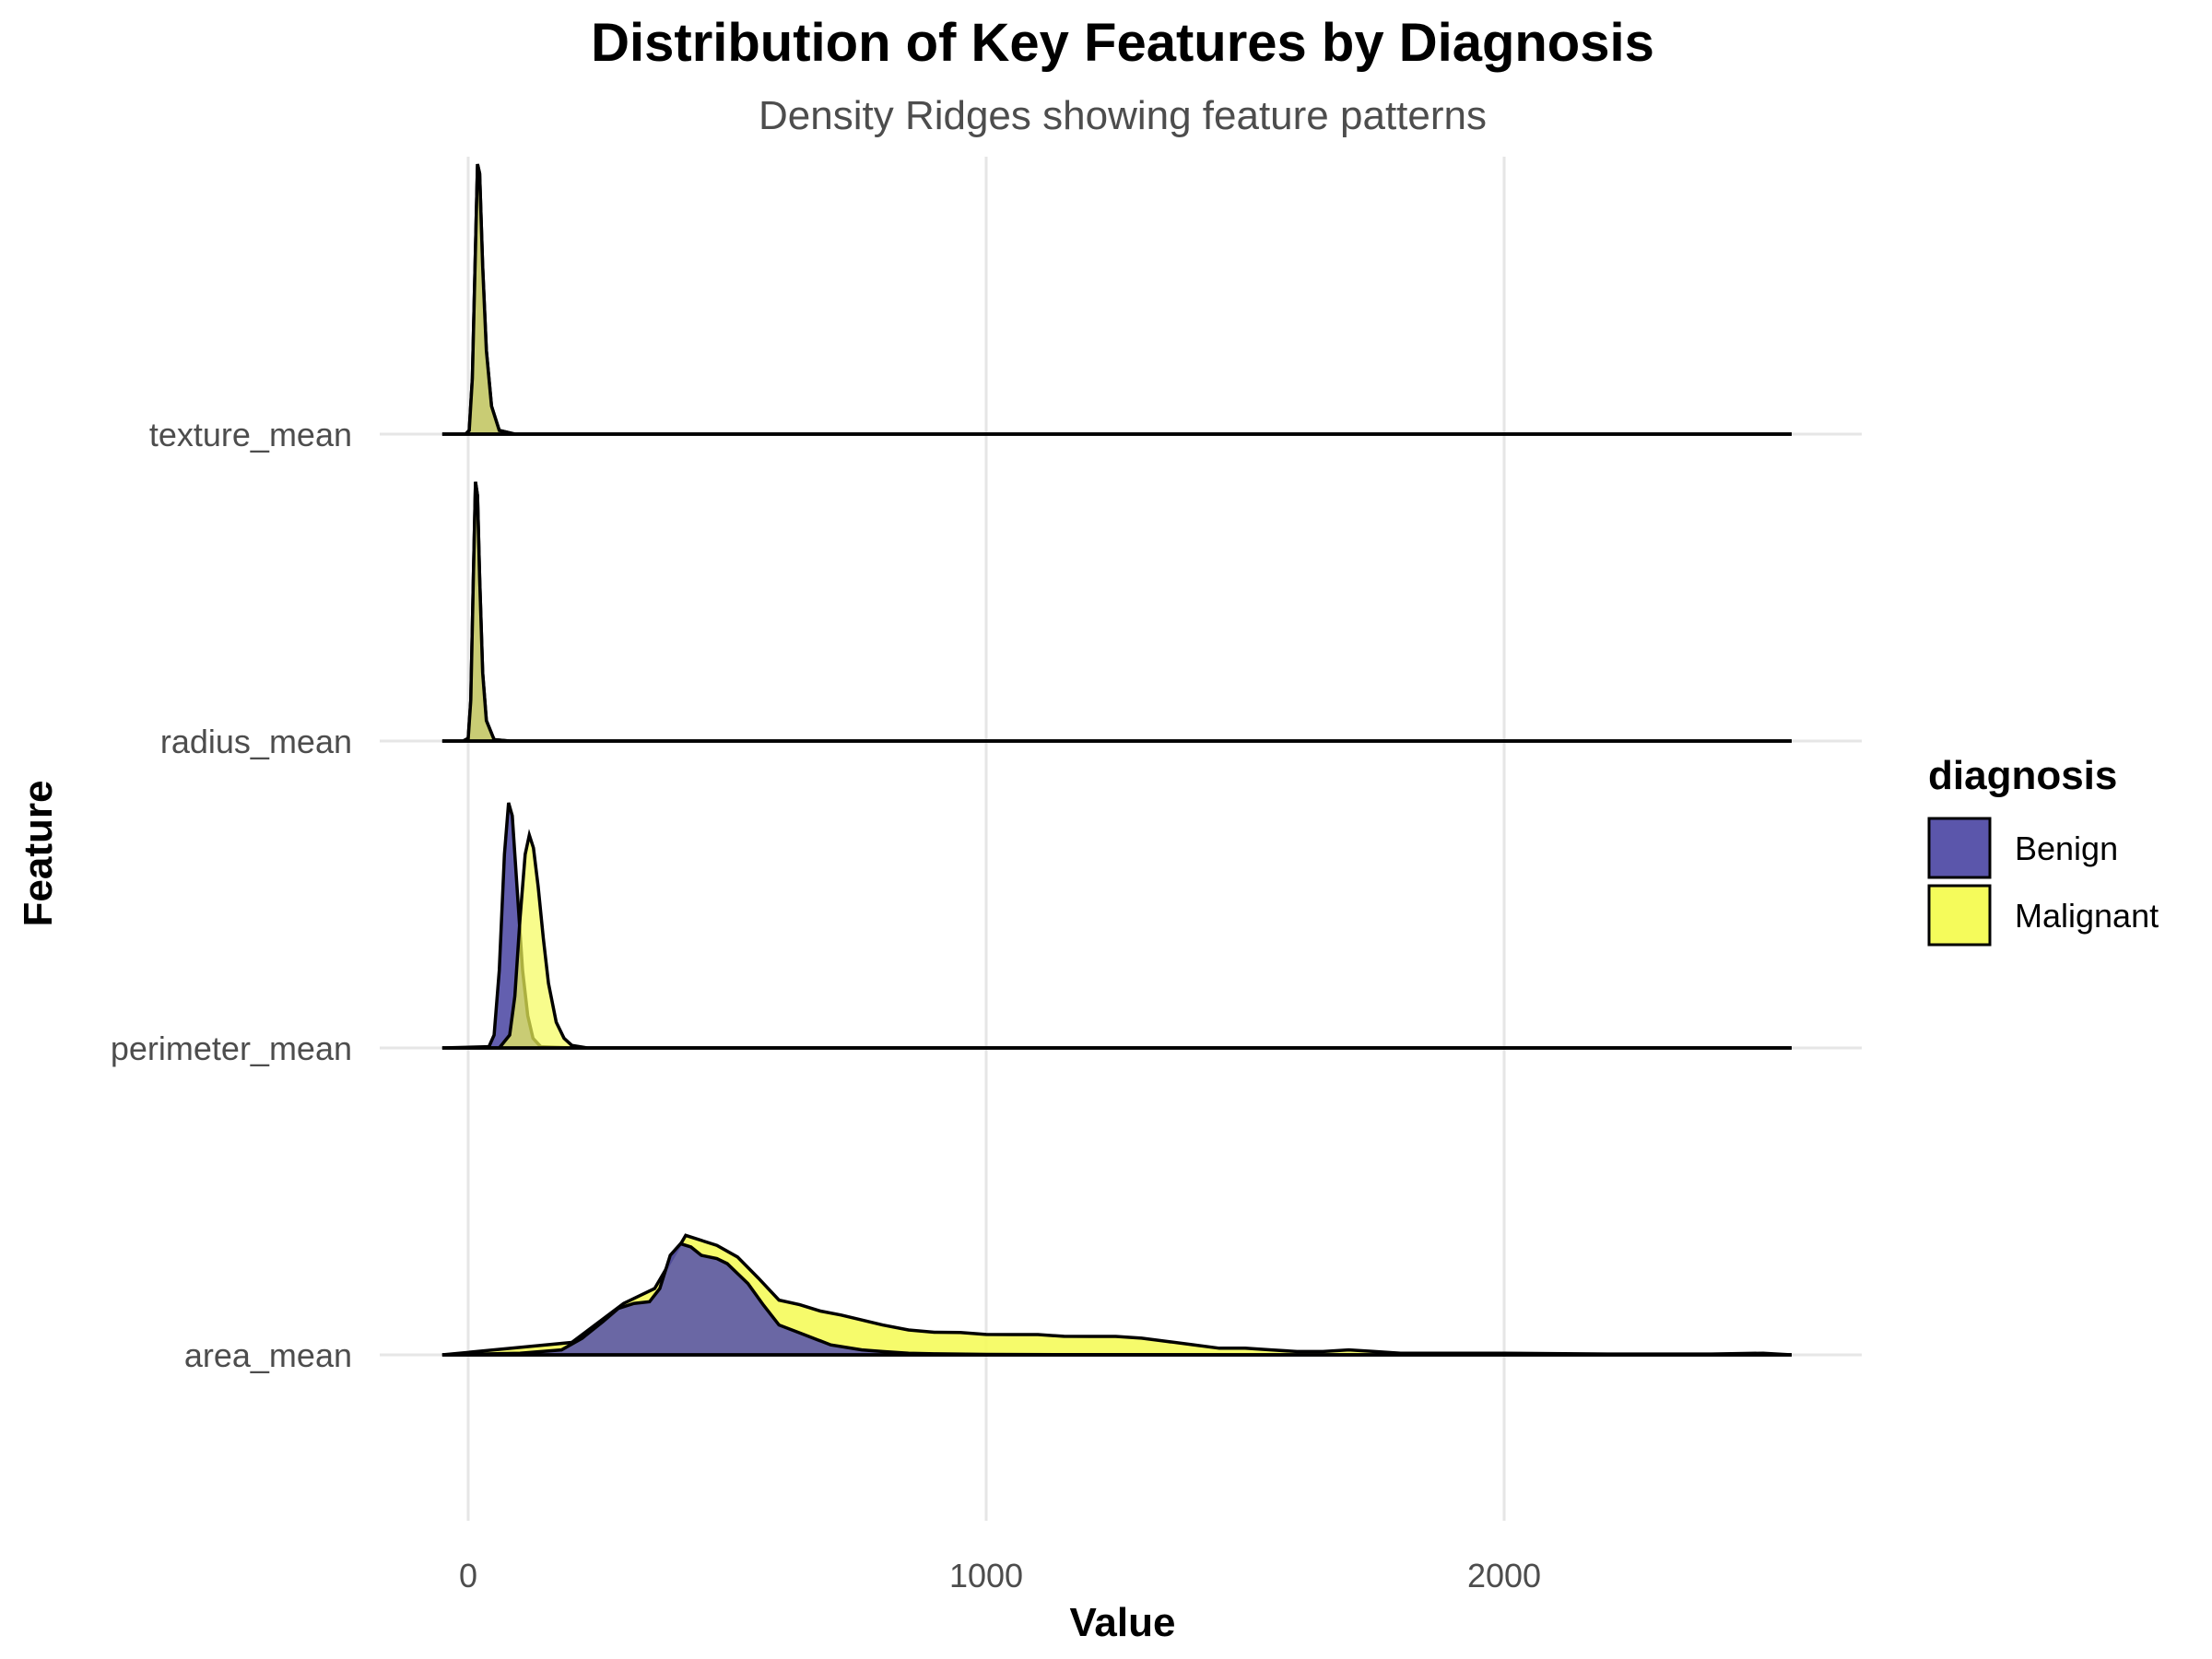 The height and width of the screenshot is (1659, 2212). I want to click on legend-label-benign: Benign, so click(2066, 848).